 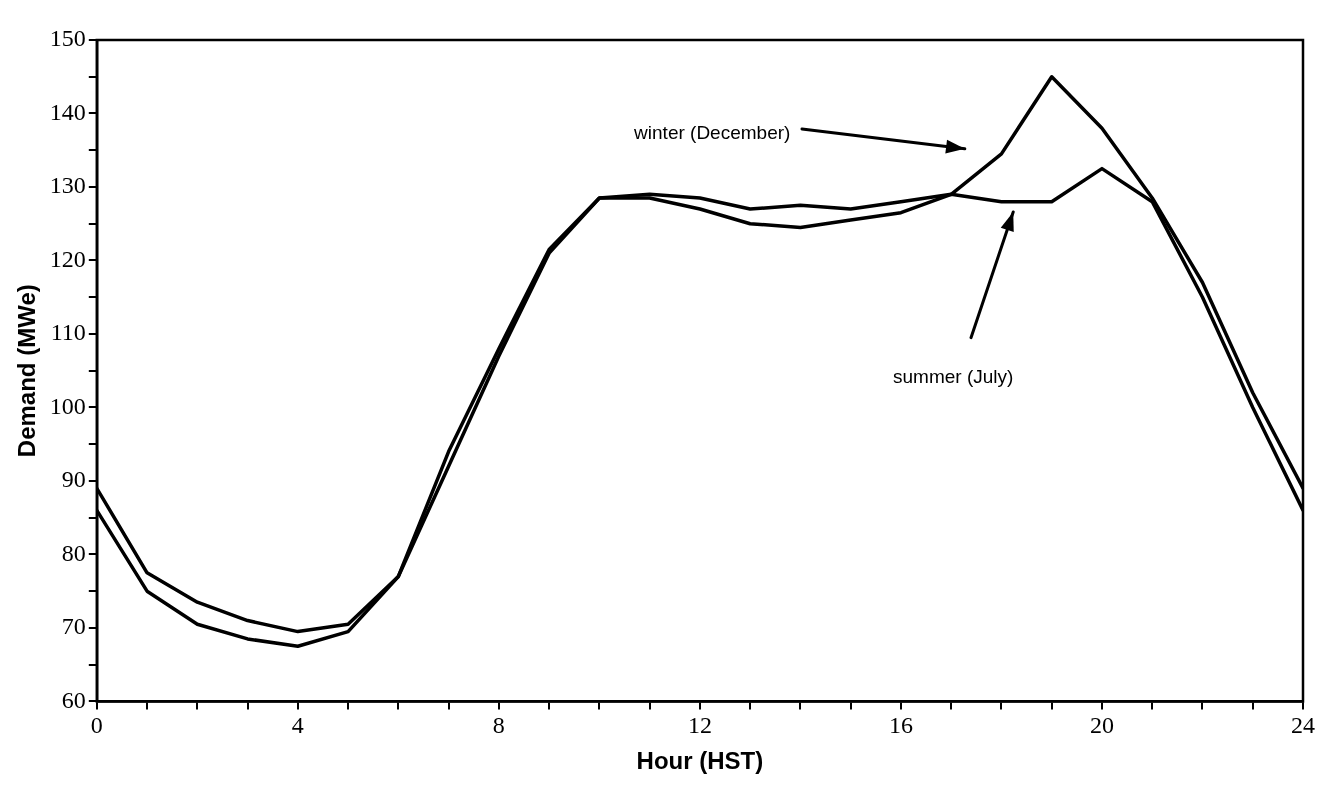 What do you see at coordinates (900, 725) in the screenshot?
I see `x-tick-label: 16` at bounding box center [900, 725].